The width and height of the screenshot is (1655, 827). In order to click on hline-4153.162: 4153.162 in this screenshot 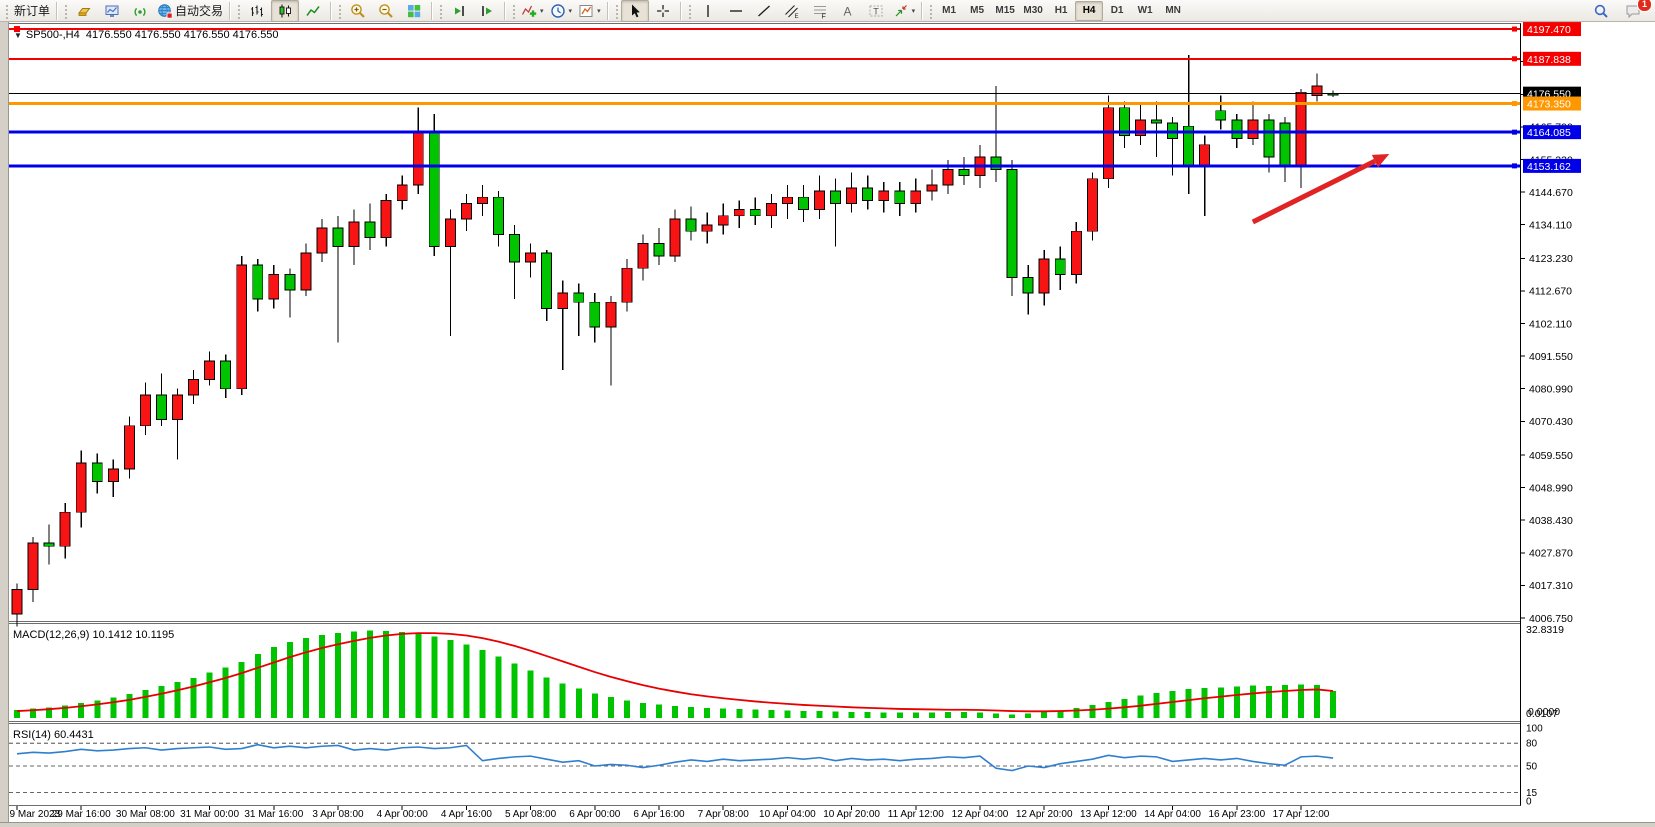, I will do `click(795, 165)`.